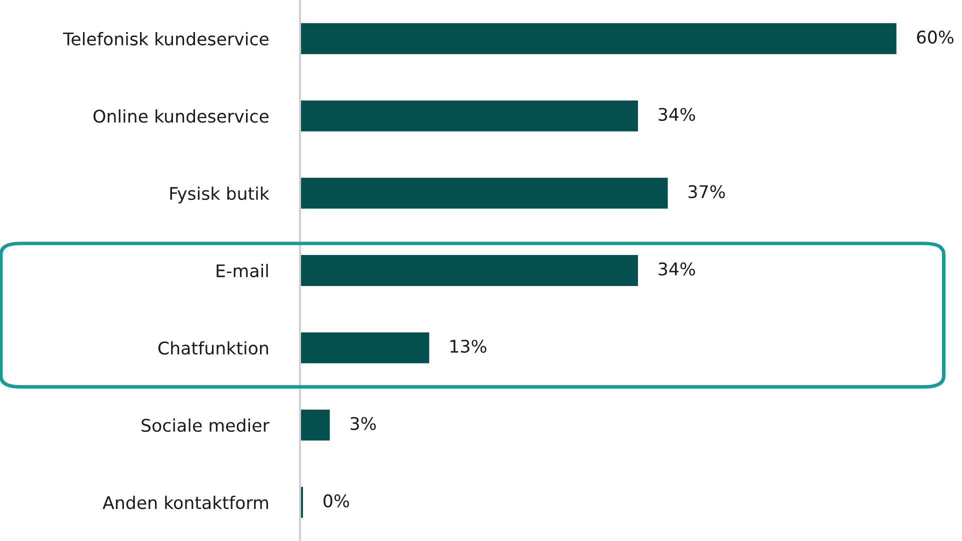 Image resolution: width=962 pixels, height=541 pixels. I want to click on y-tick-label: Telefonisk kundeservice, so click(165, 39).